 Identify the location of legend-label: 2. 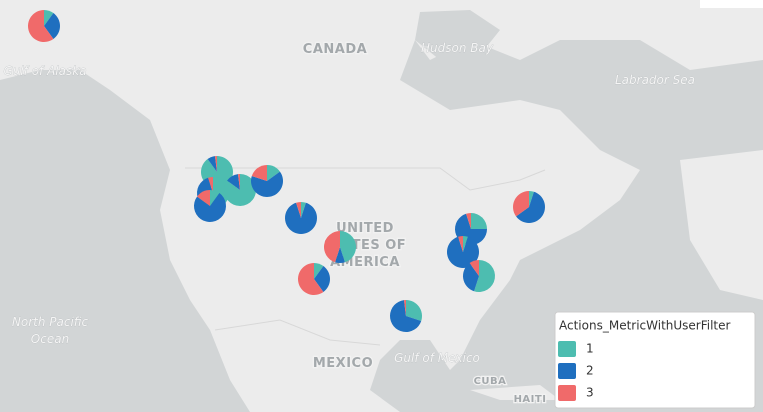
(590, 371).